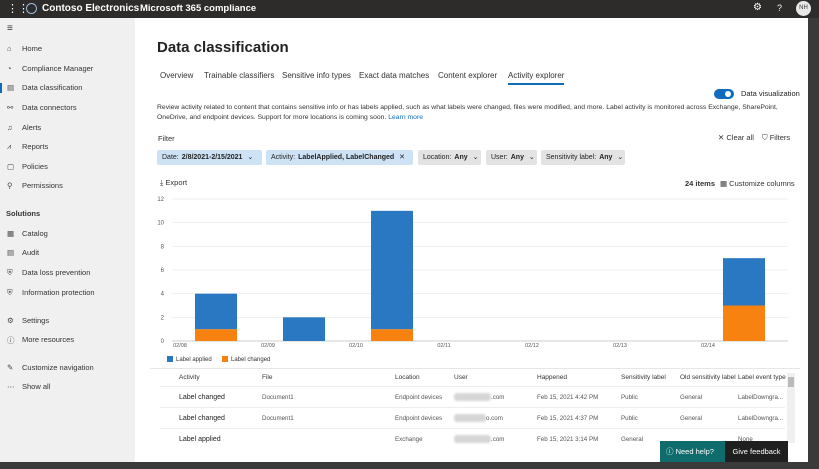 The height and width of the screenshot is (469, 819). I want to click on nav-item: More resources, so click(48, 339).